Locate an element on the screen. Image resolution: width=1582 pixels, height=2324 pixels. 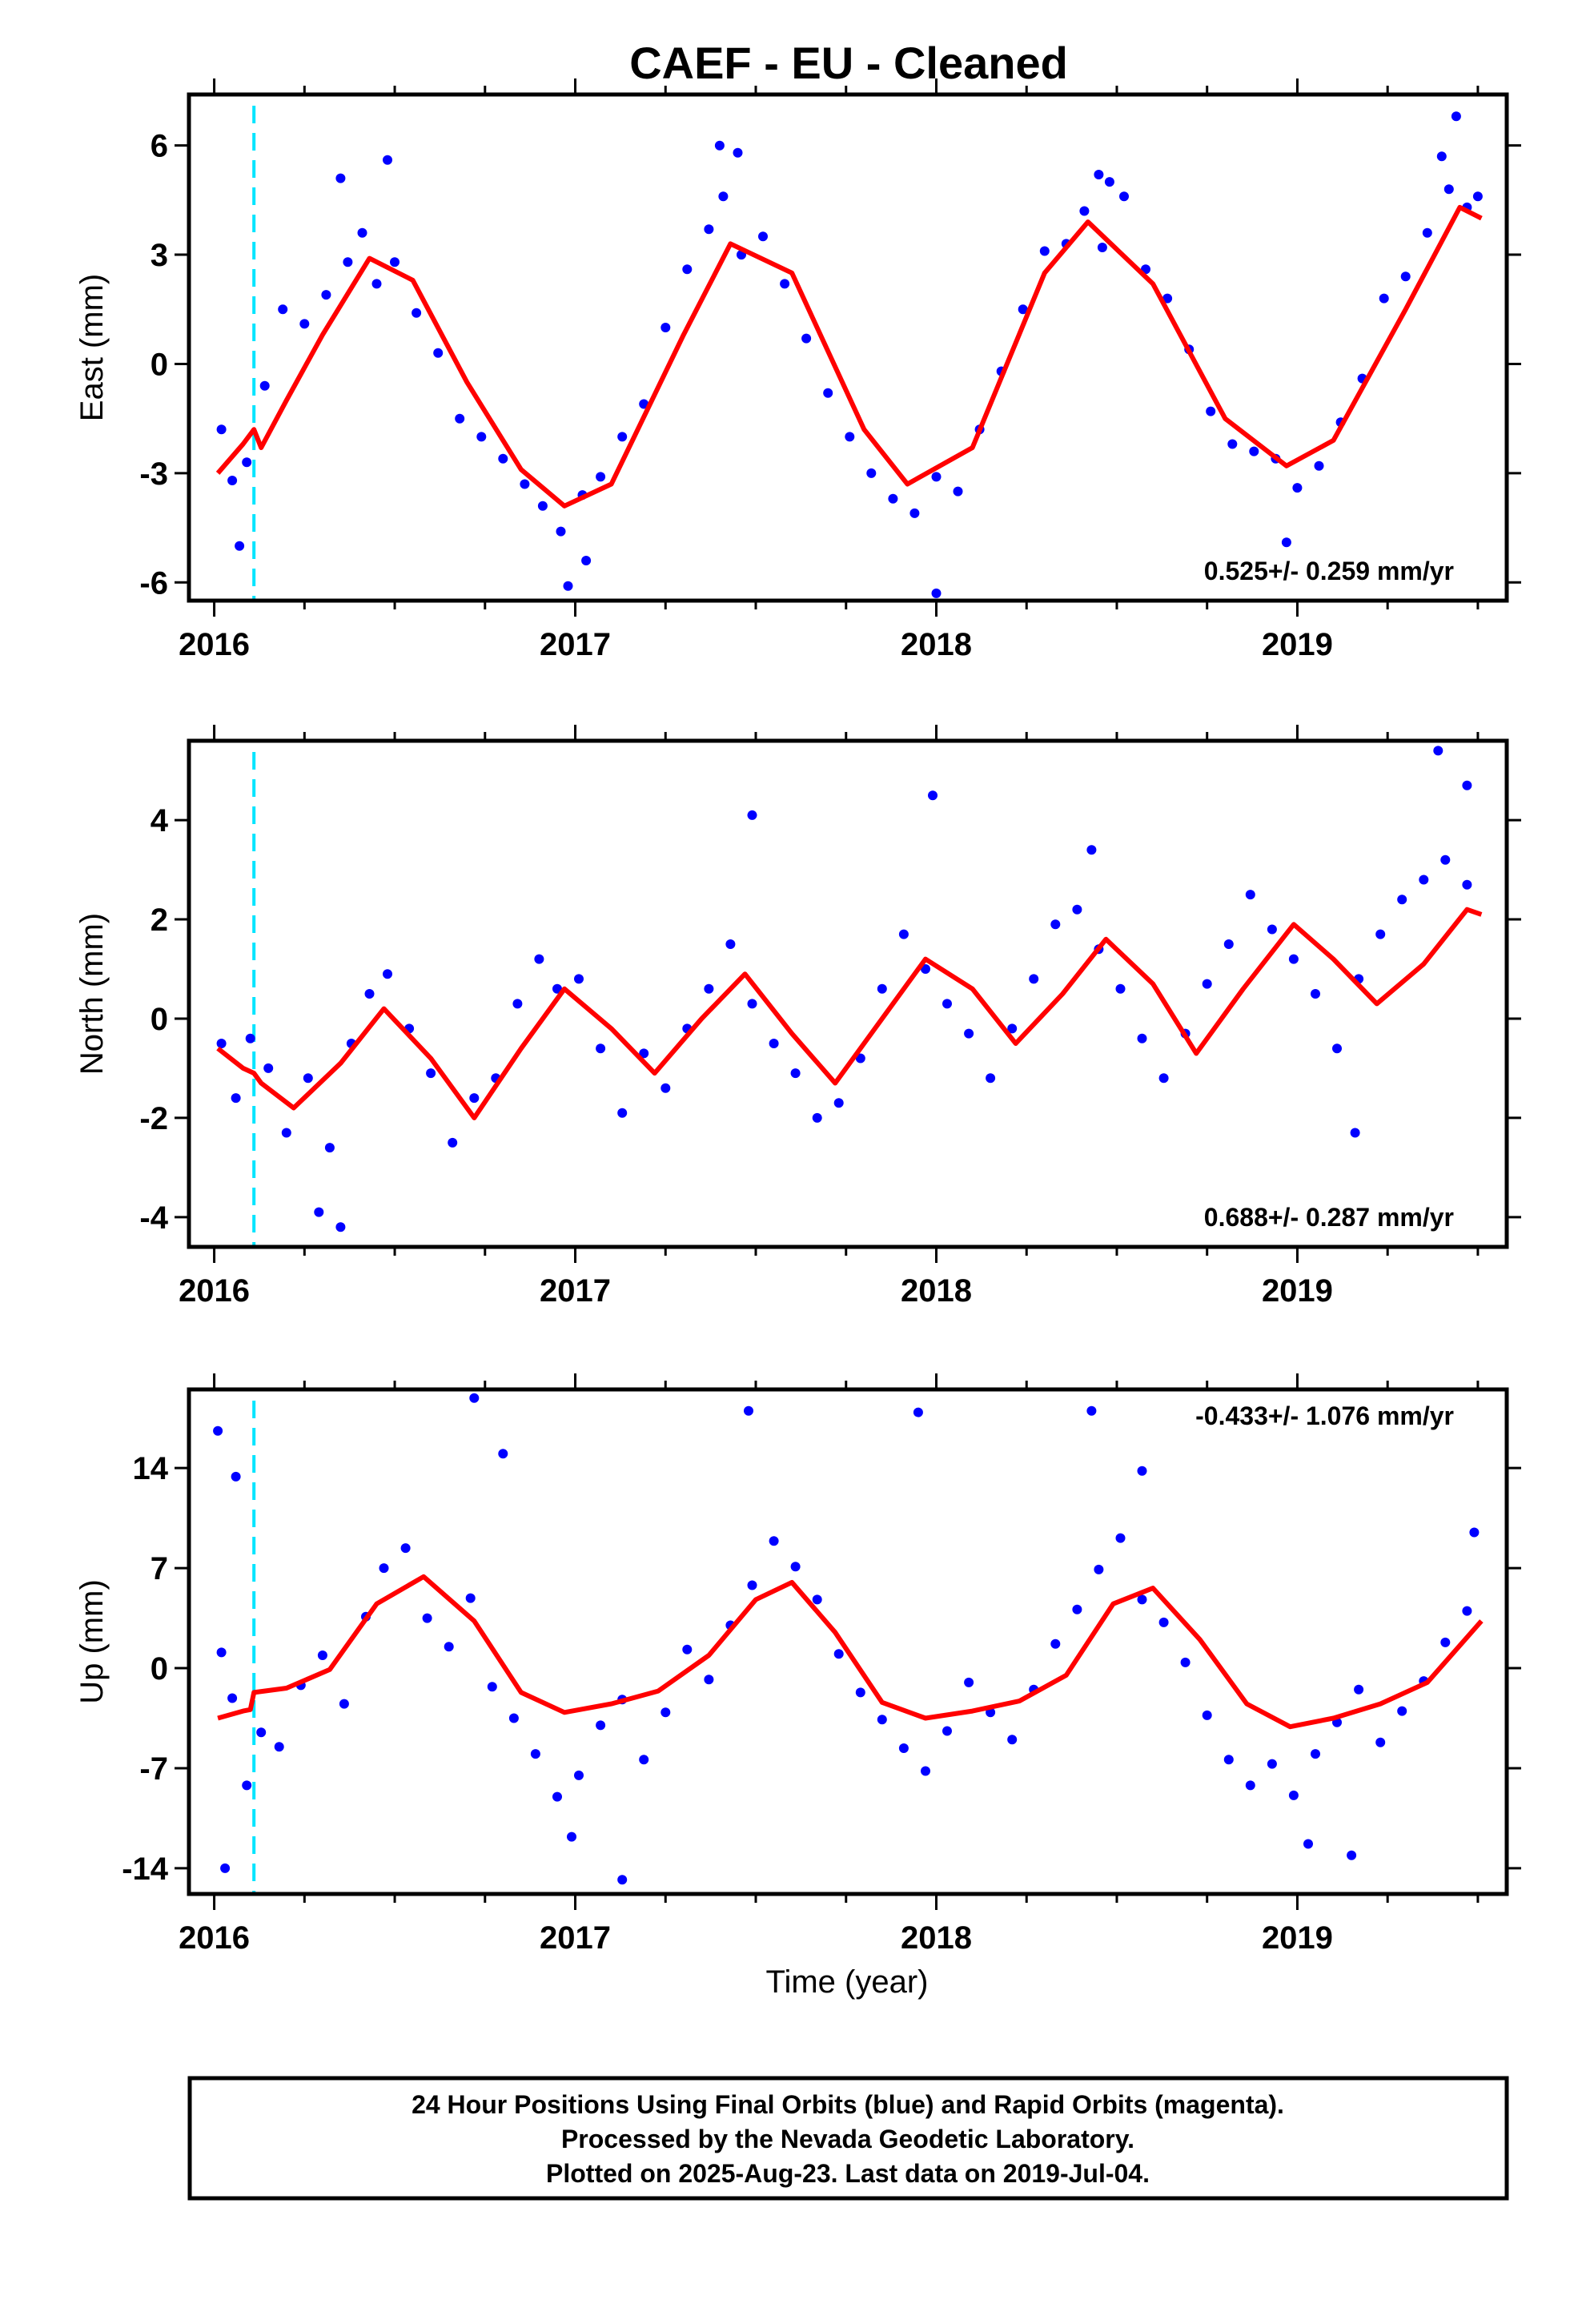
up-xtick-label-0: 2016 is located at coordinates (215, 1938).